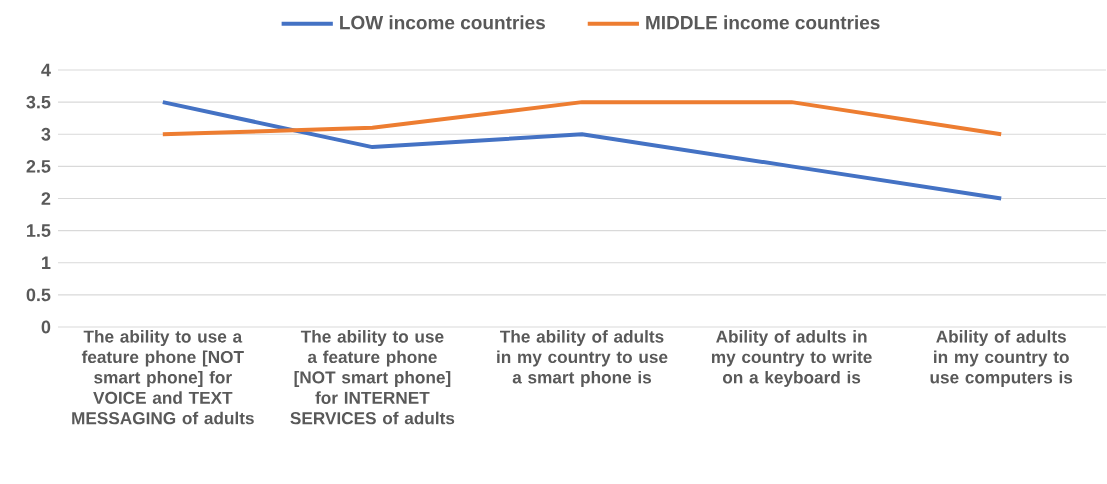 This screenshot has height=484, width=1107. I want to click on y-tick-label: 1.5, so click(39, 230).